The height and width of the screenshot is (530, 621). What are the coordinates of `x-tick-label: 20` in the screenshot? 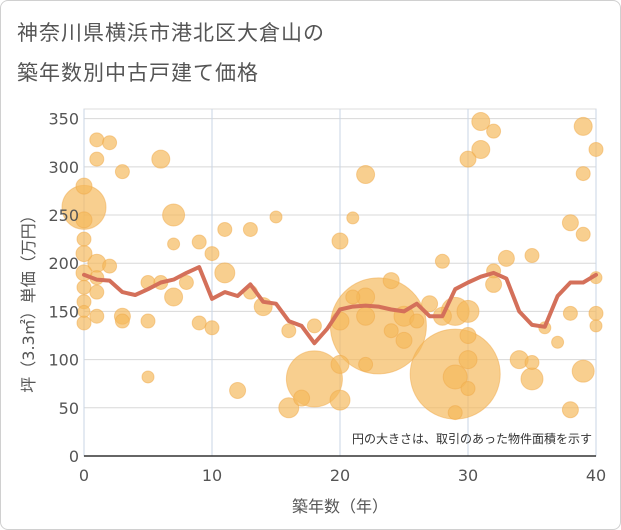 It's located at (340, 475).